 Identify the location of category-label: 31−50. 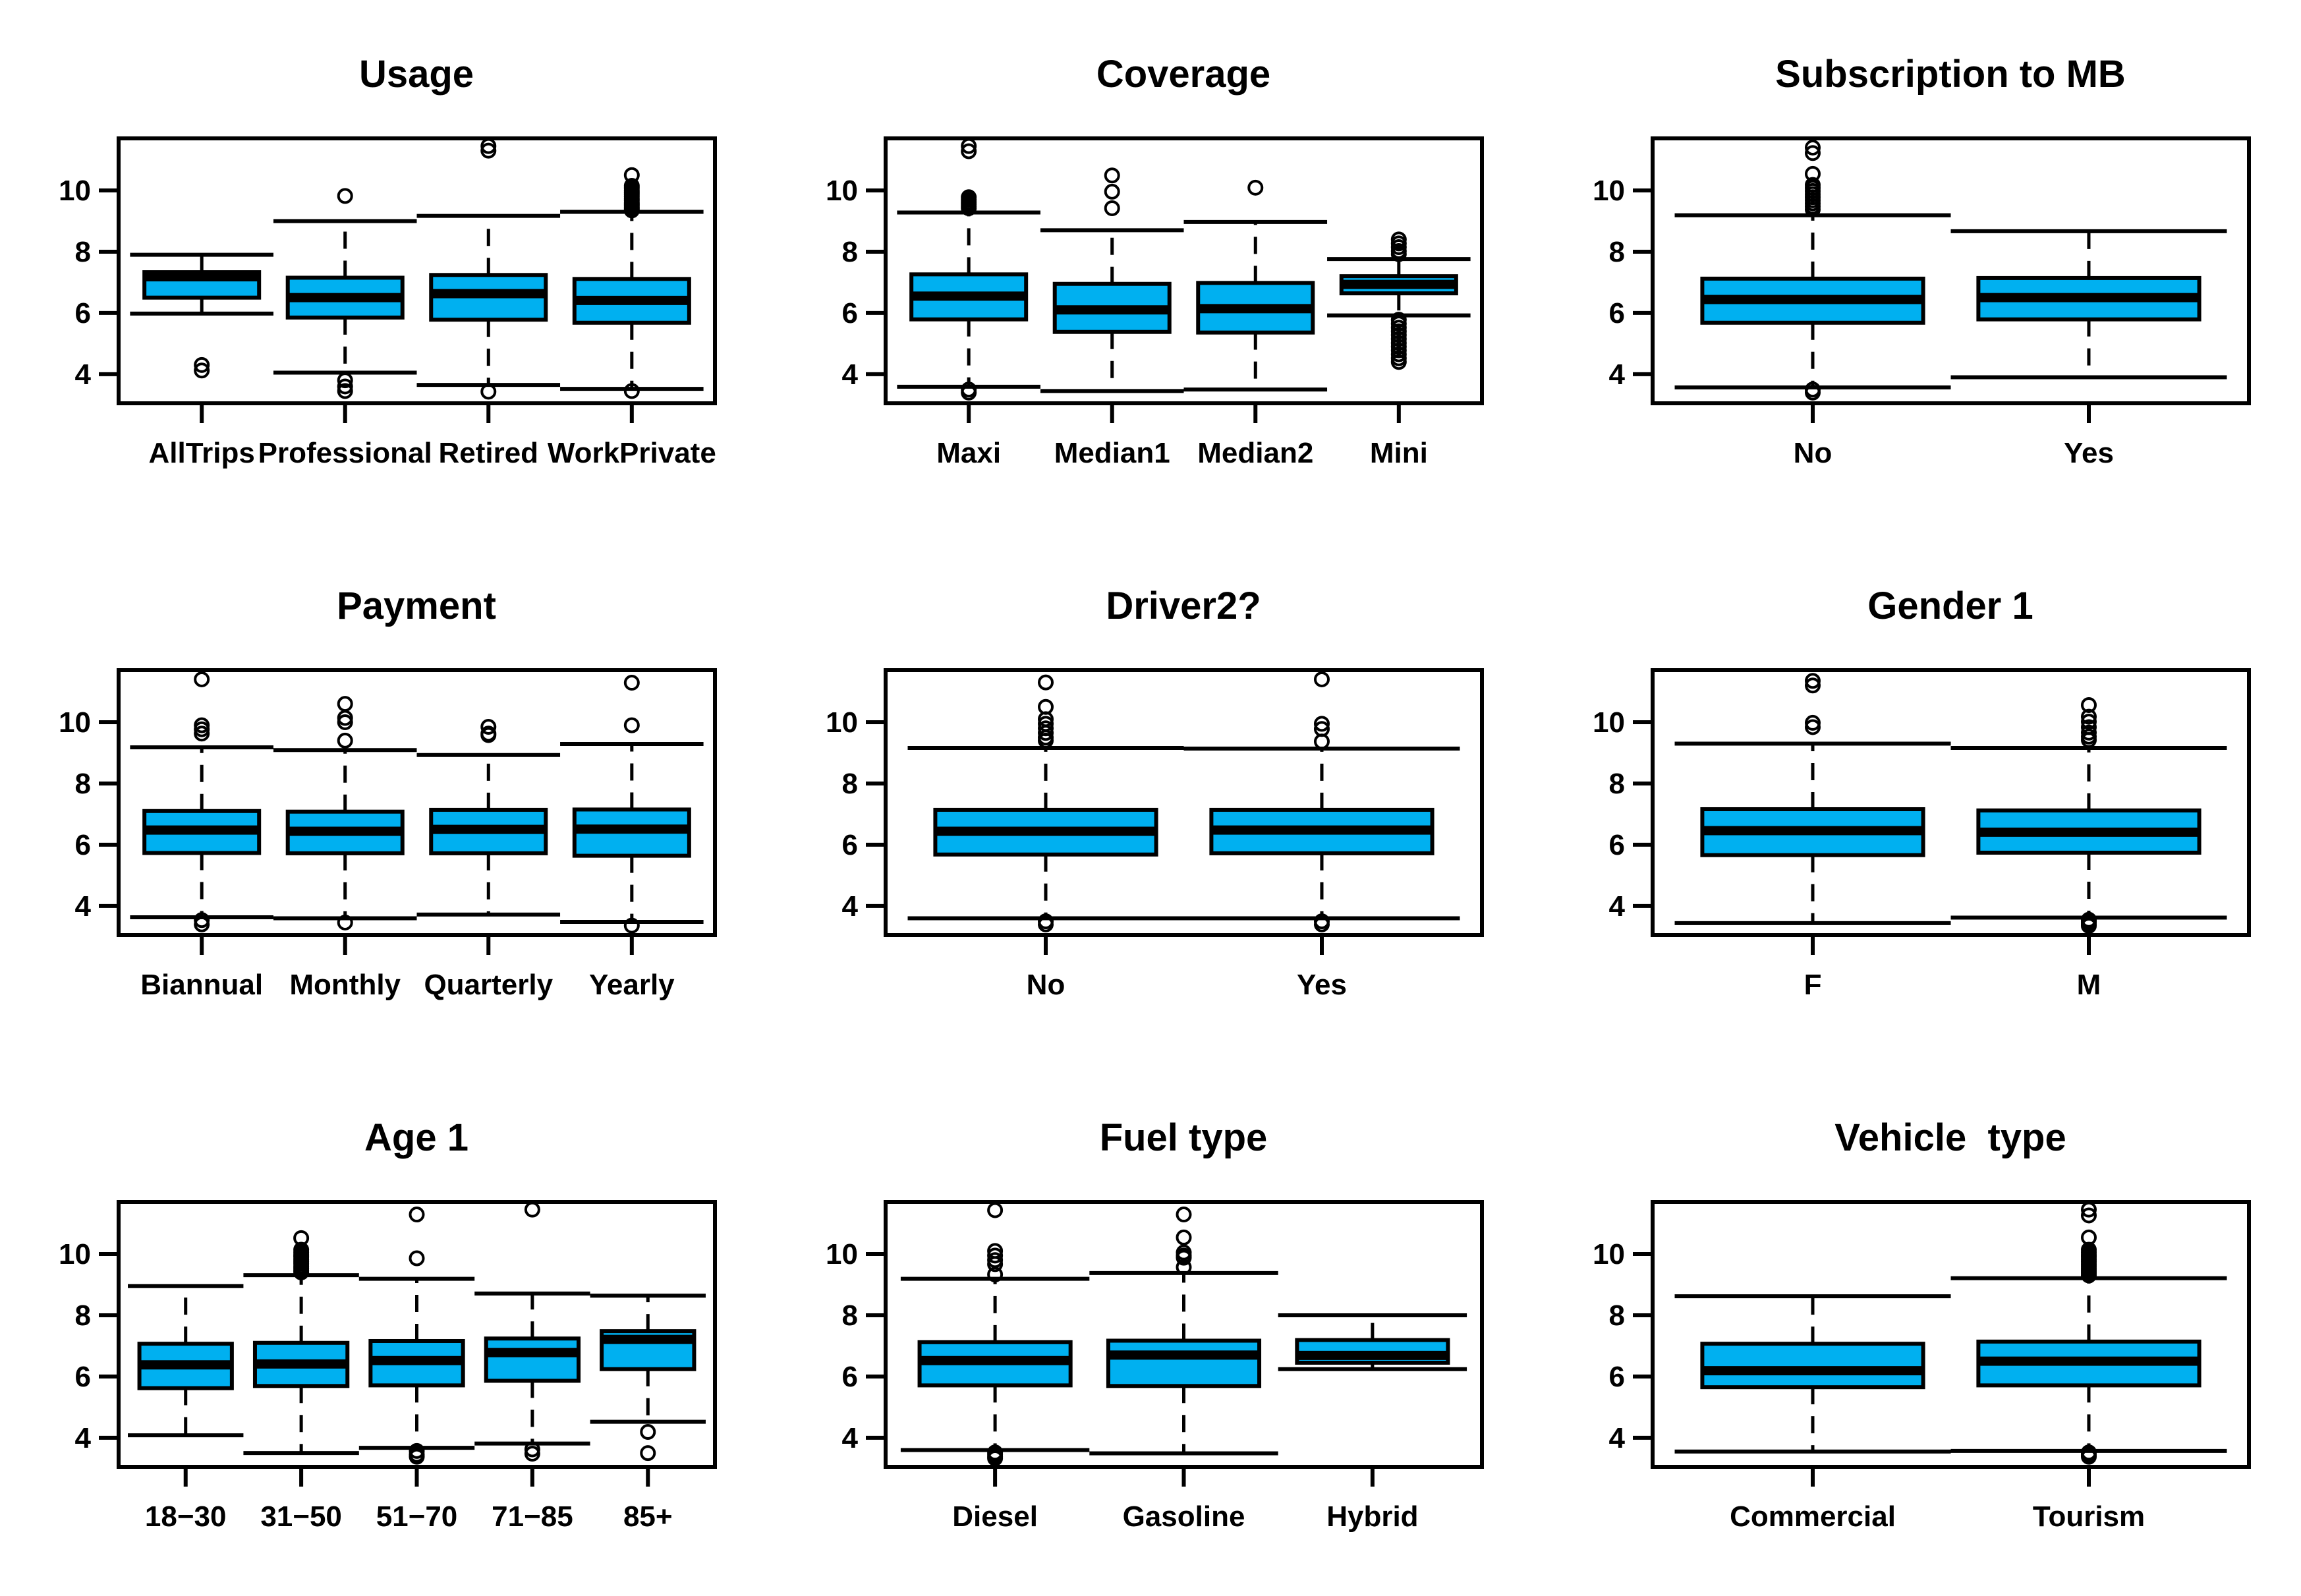
(301, 1517).